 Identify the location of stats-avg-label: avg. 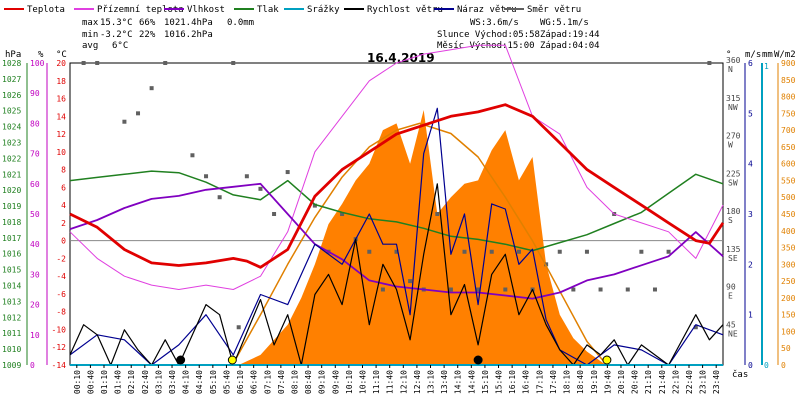
(90, 46).